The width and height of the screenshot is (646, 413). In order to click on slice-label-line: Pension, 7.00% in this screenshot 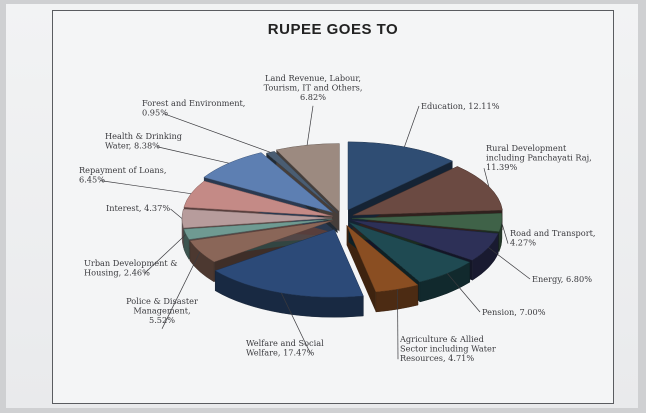, I will do `click(514, 312)`.